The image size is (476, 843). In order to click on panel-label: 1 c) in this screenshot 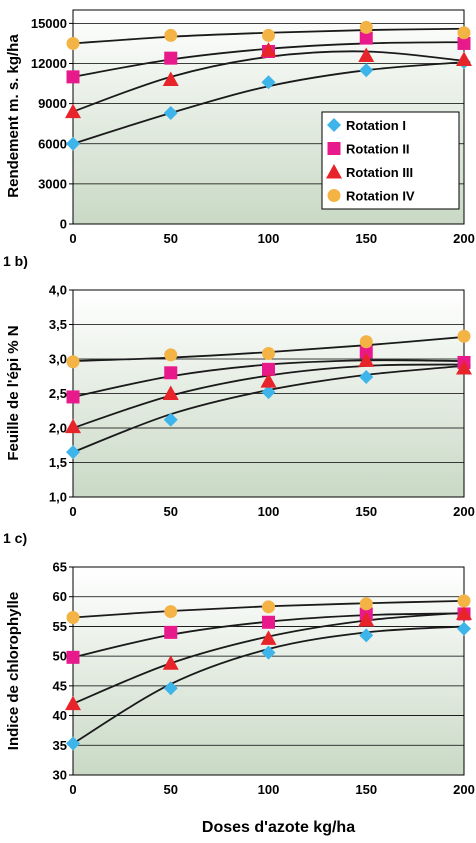, I will do `click(15, 538)`.